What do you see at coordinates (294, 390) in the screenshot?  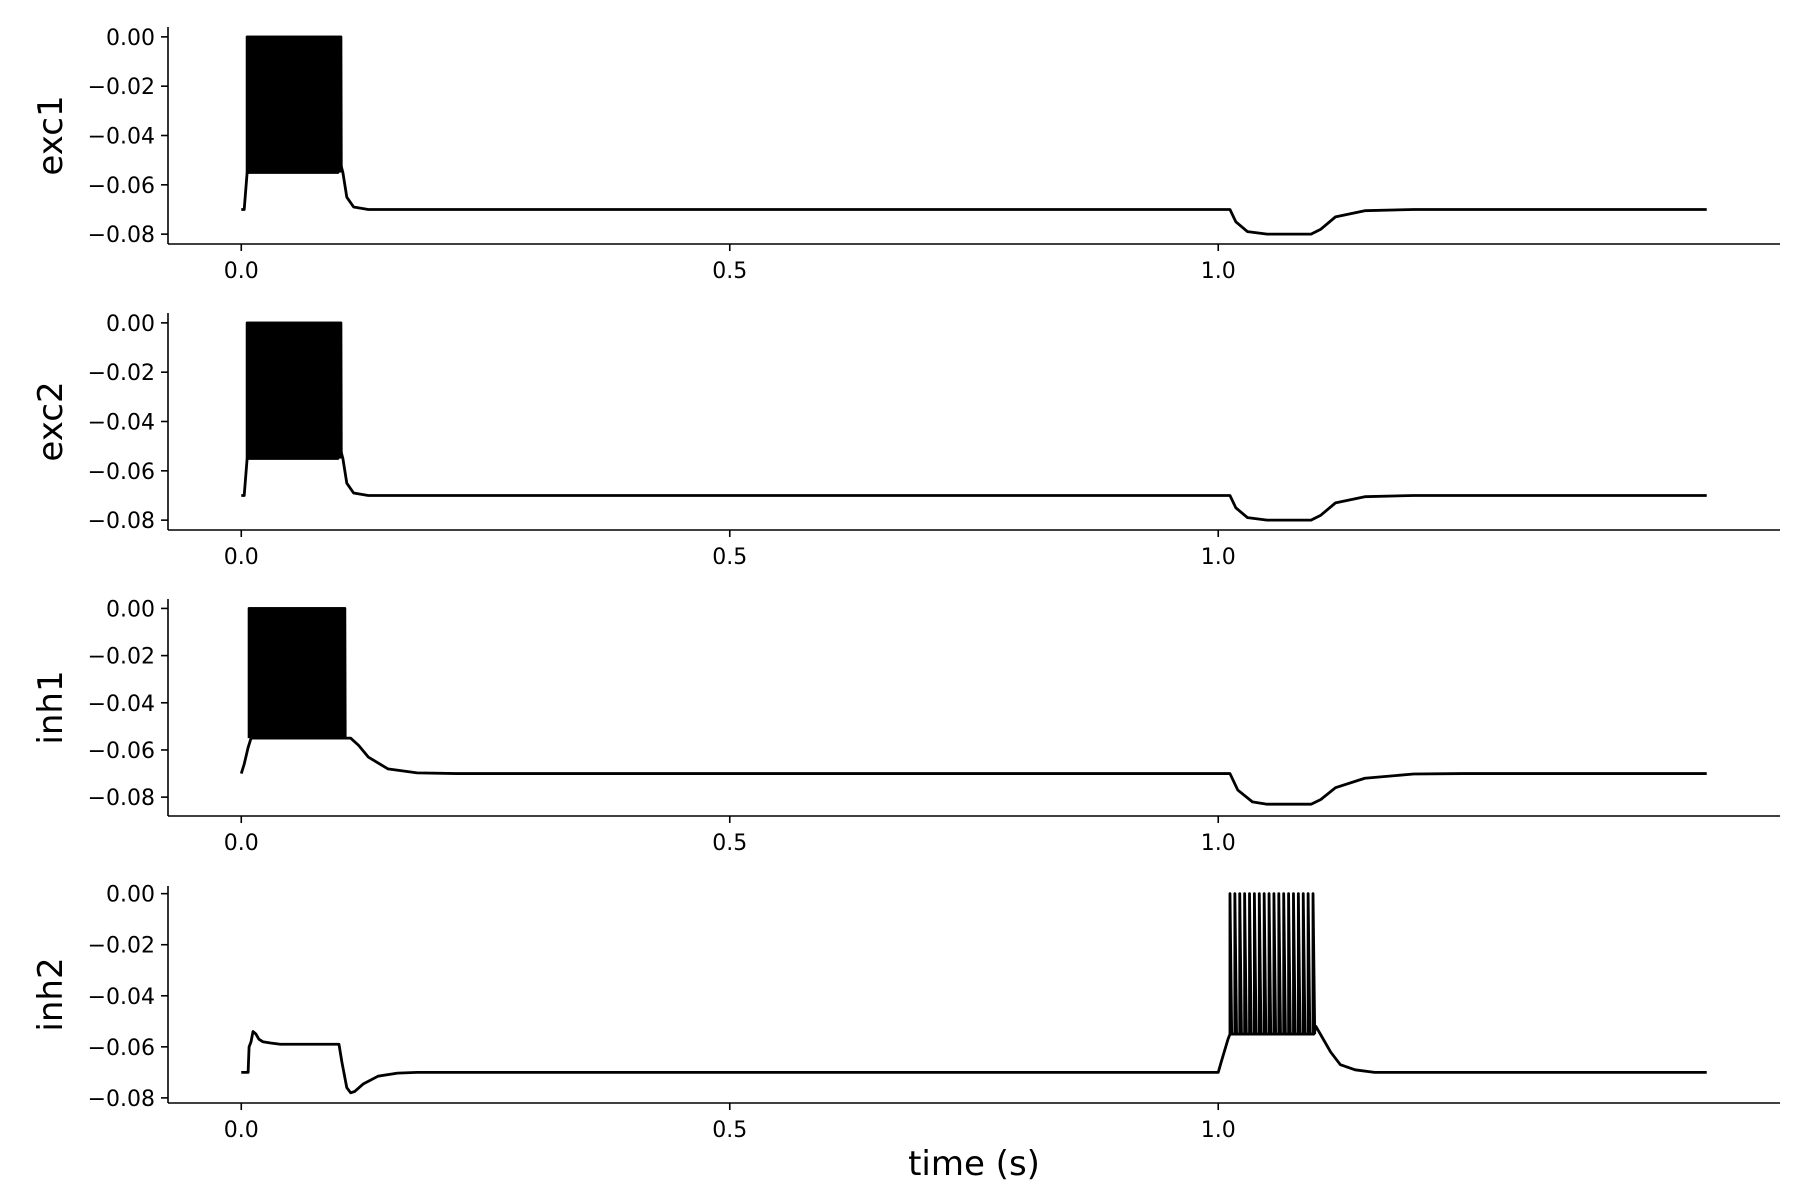 I see `spike-burst-exc2` at bounding box center [294, 390].